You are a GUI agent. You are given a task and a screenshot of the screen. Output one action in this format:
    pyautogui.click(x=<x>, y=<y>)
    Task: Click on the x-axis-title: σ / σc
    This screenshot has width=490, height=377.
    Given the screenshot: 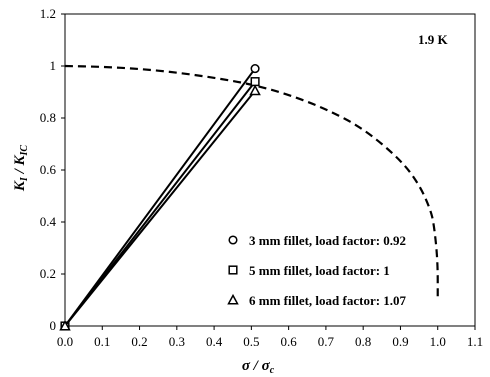 What is the action you would take?
    pyautogui.click(x=258, y=367)
    